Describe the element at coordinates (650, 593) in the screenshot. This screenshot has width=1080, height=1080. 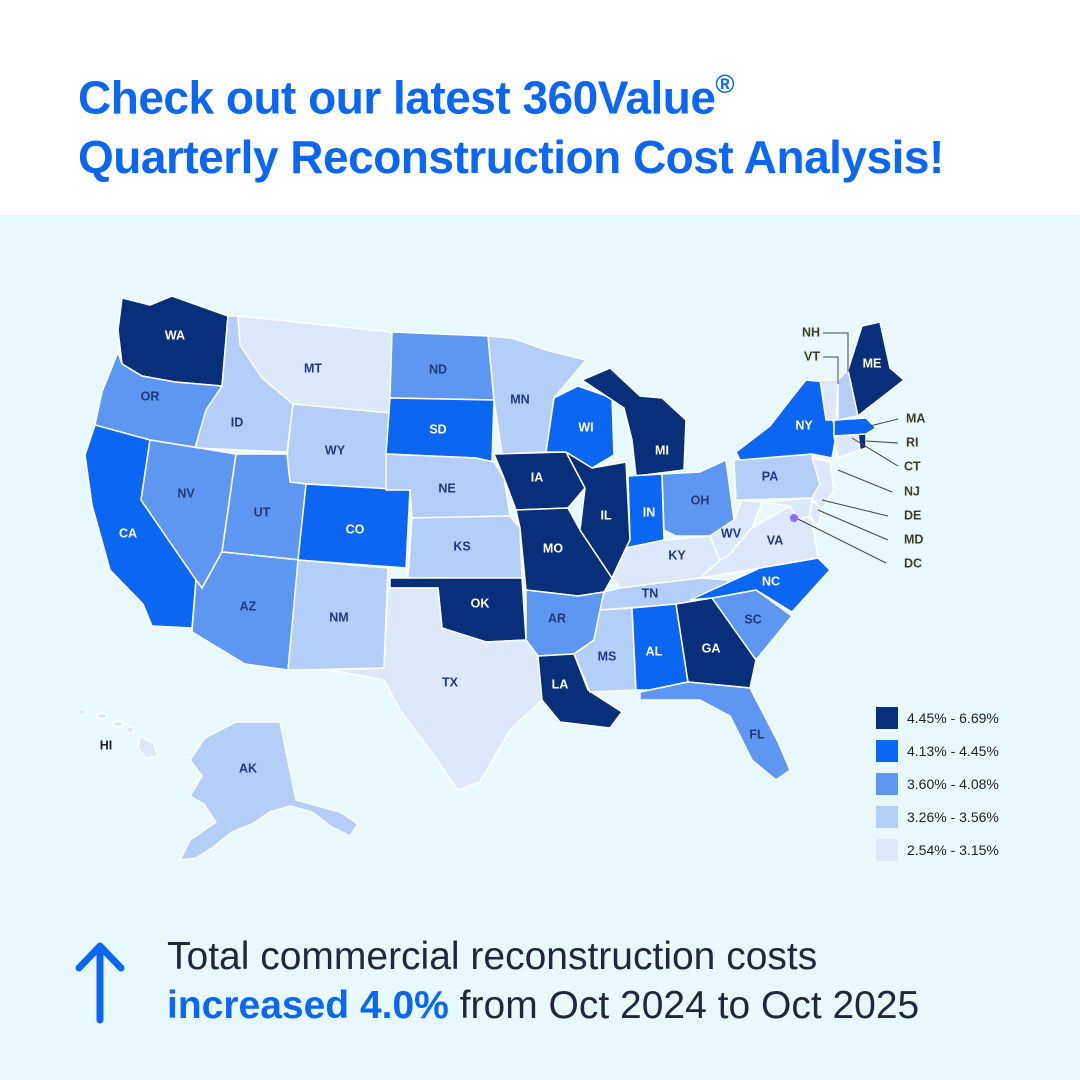
I see `label-tn: TN` at that location.